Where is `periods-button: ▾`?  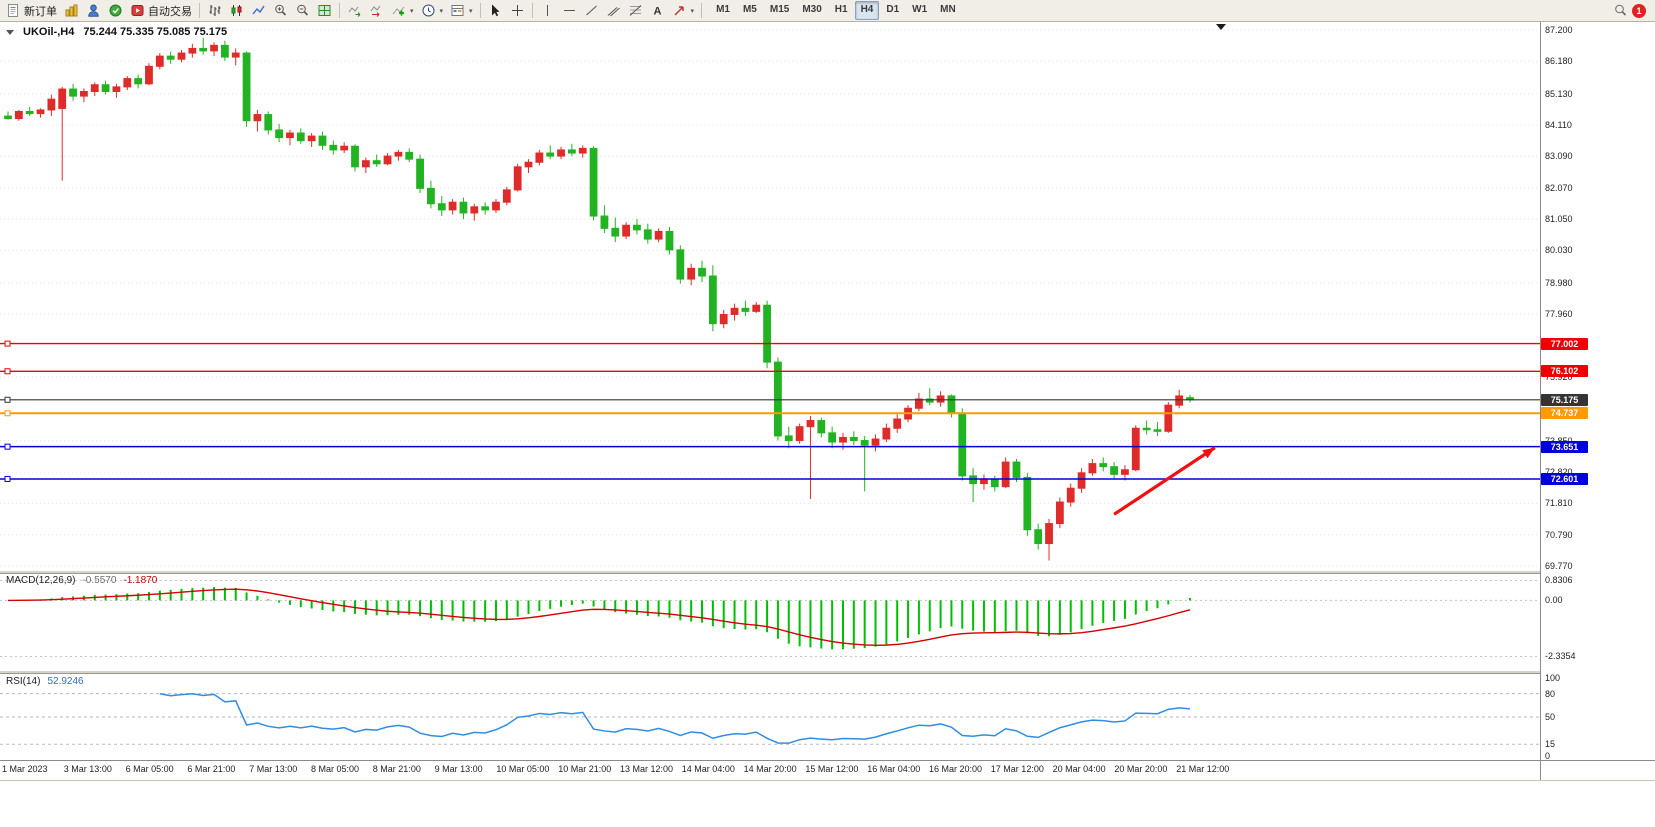 periods-button: ▾ is located at coordinates (432, 10).